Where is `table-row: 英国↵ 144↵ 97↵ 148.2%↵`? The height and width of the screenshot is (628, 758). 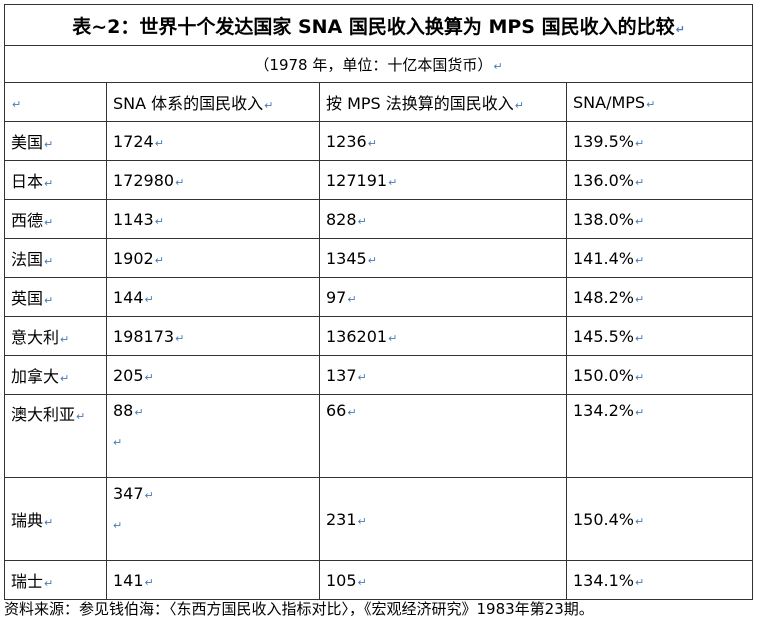
table-row: 英国↵ 144↵ 97↵ 148.2%↵ is located at coordinates (379, 297).